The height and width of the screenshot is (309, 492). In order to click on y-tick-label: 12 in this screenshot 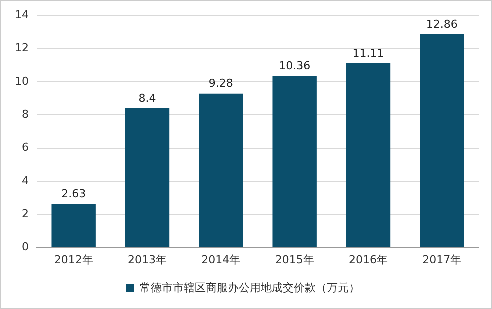, I will do `click(21, 48)`.